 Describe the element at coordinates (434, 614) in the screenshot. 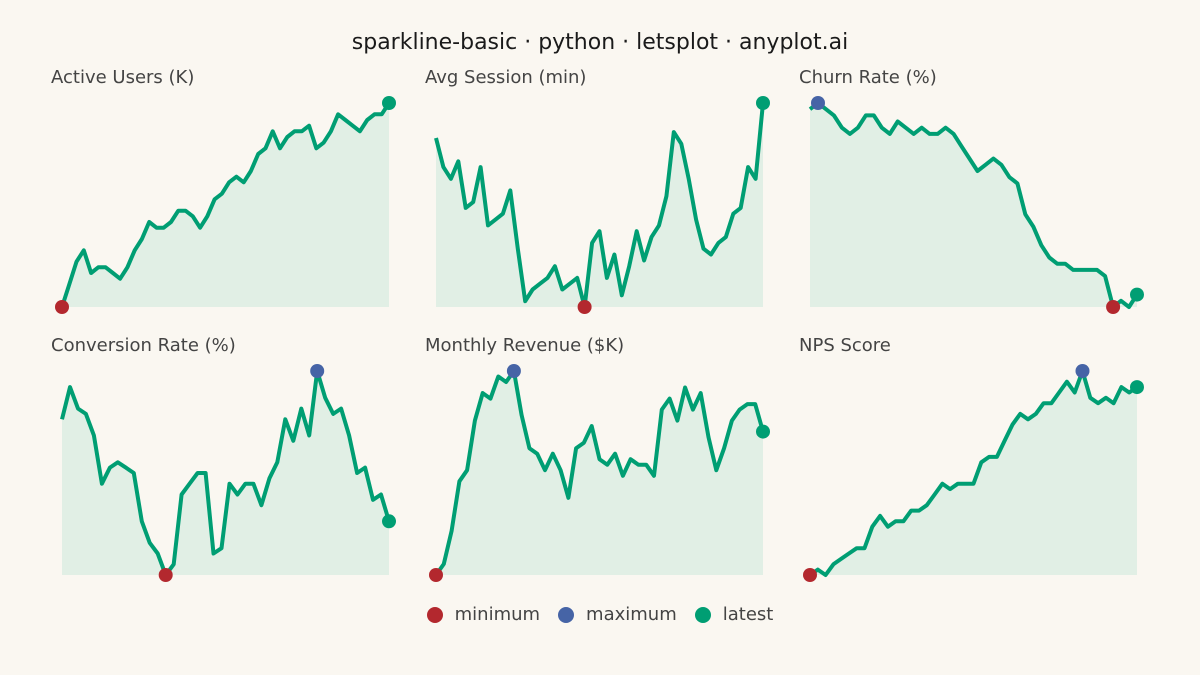

I see `legend-dot-minimum` at that location.